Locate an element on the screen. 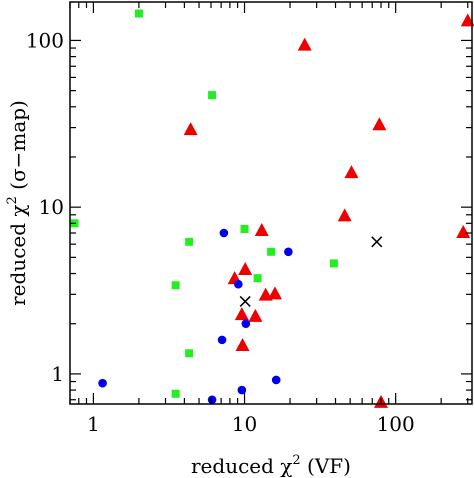 This screenshot has height=478, width=474. y-tick-label: 10 is located at coordinates (51, 207).